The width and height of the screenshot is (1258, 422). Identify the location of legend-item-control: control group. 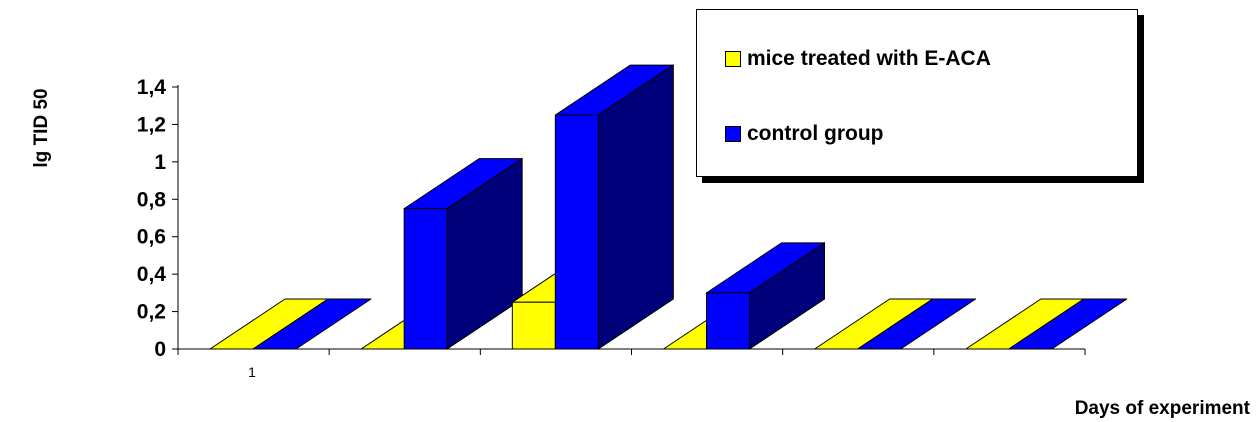
(804, 134).